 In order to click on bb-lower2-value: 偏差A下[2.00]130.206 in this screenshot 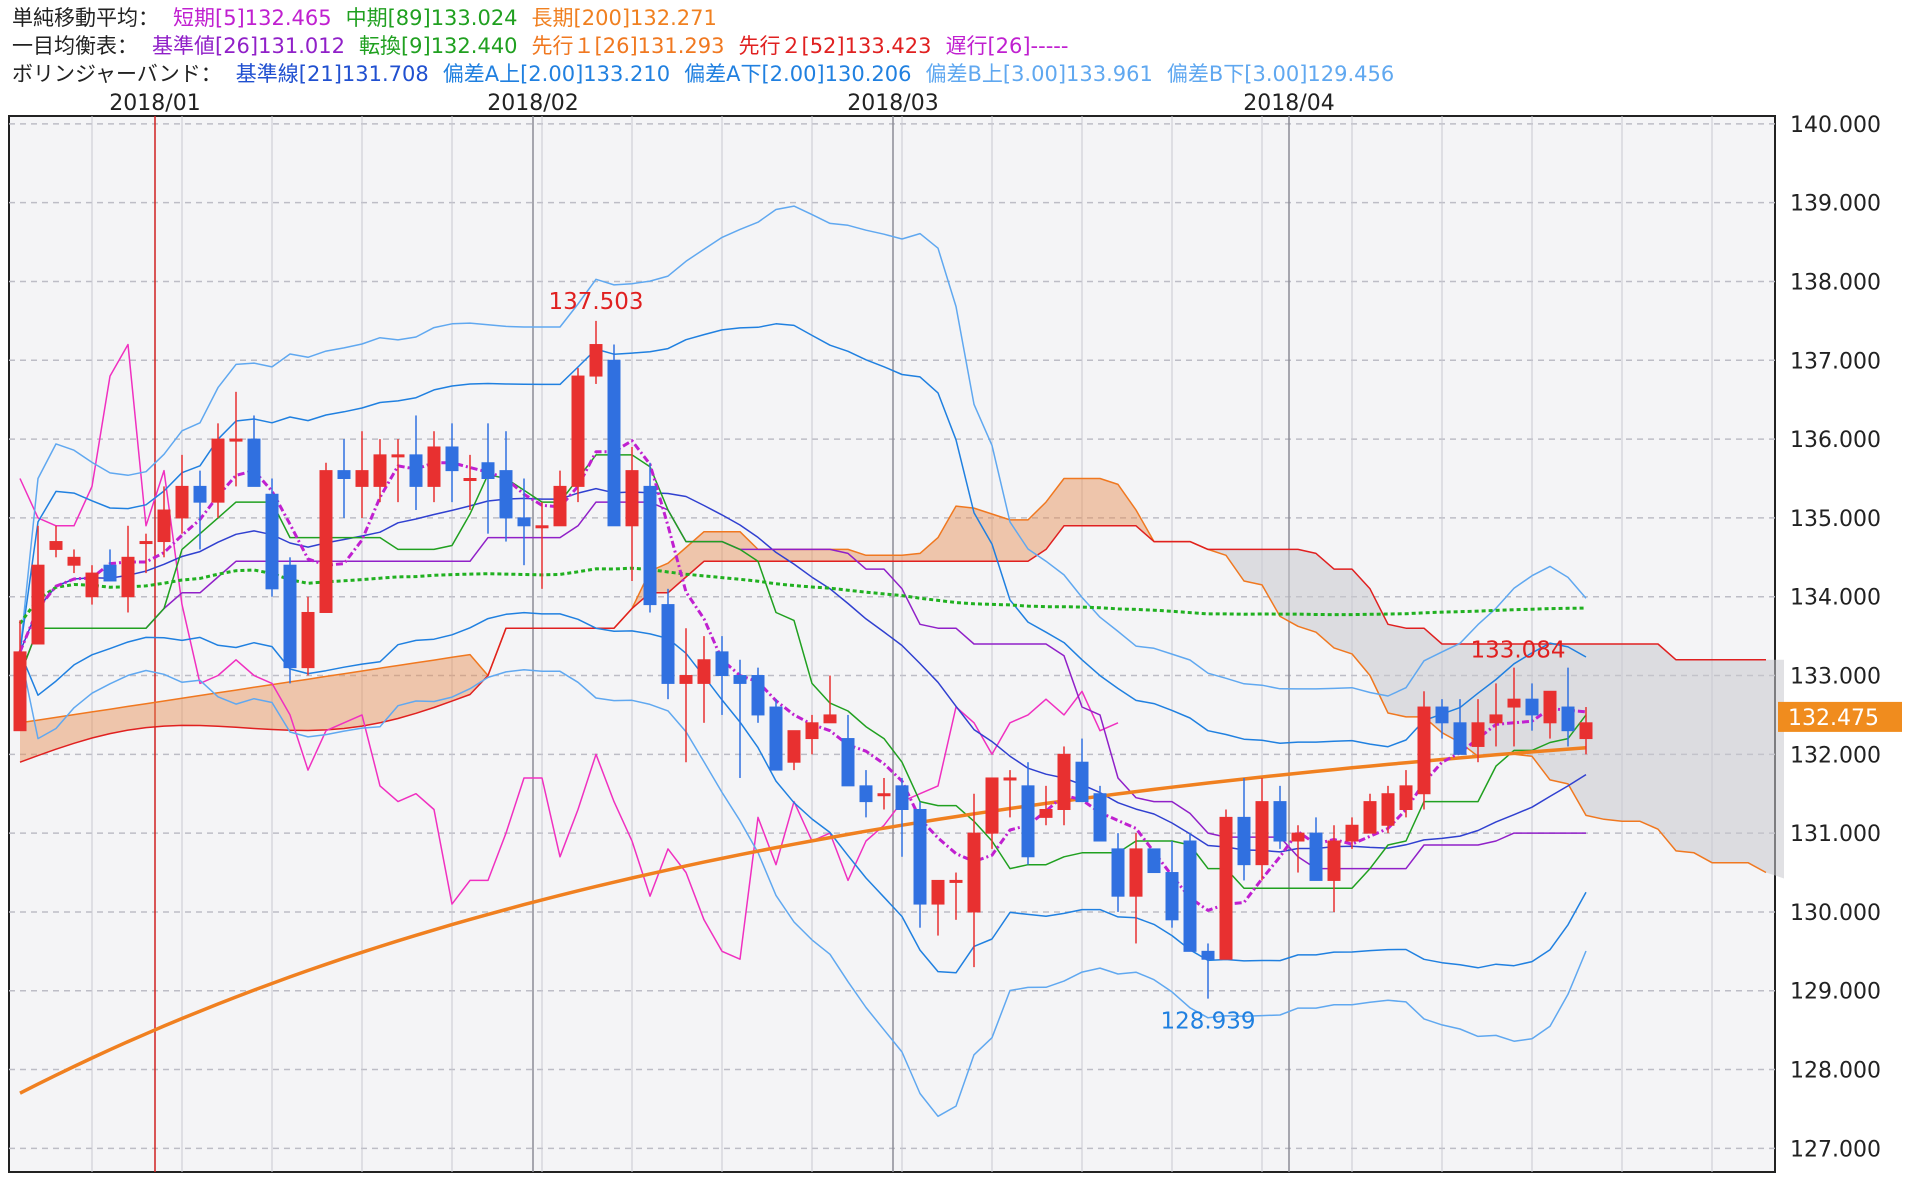, I will do `click(798, 74)`.